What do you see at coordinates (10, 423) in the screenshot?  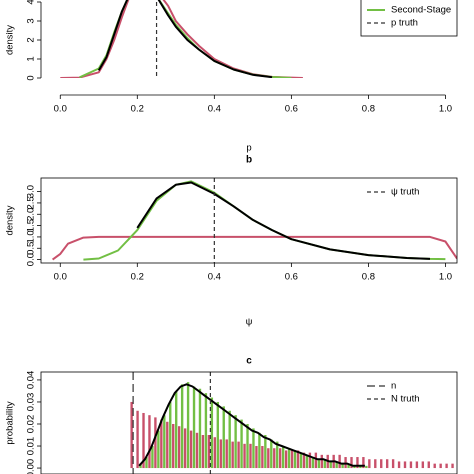 I see `y-axis-label: probability` at bounding box center [10, 423].